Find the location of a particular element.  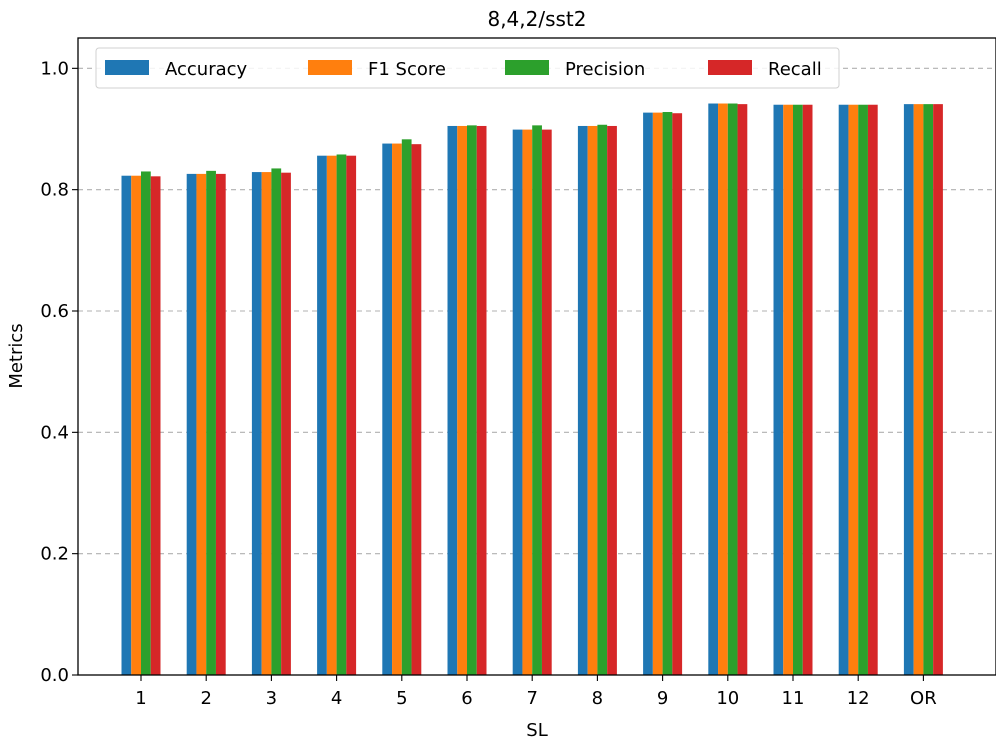

legend-box is located at coordinates (467, 68).